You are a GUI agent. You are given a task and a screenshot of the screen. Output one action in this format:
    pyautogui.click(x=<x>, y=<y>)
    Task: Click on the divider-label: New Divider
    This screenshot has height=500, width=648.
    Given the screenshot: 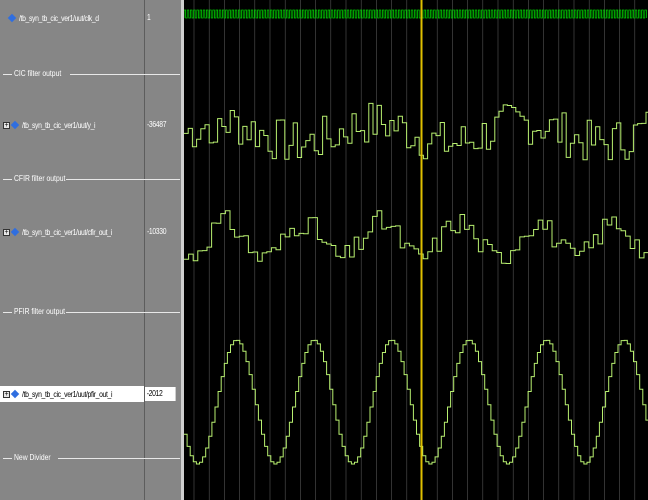 What is the action you would take?
    pyautogui.click(x=32, y=457)
    